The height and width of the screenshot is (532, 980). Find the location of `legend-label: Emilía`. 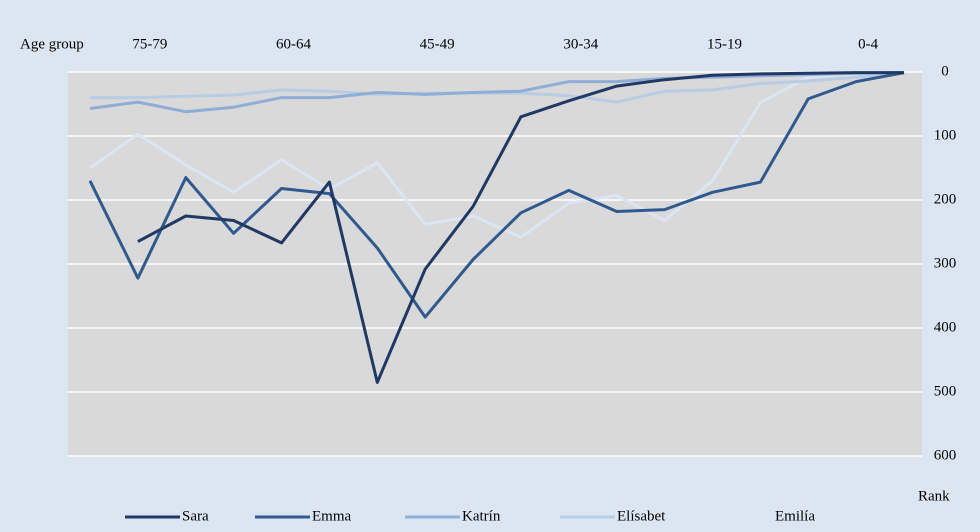

legend-label: Emilía is located at coordinates (795, 516).